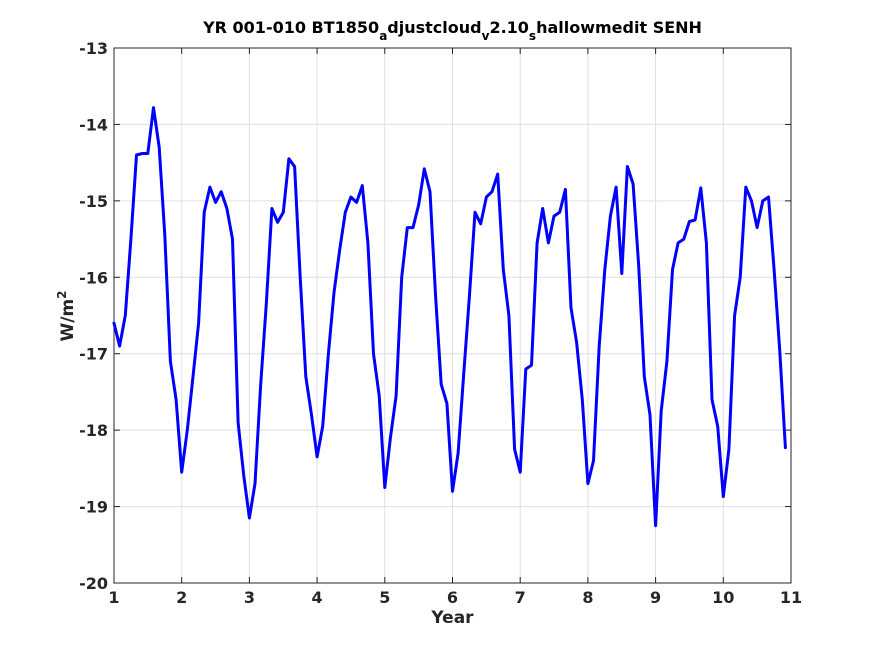 The image size is (875, 656). What do you see at coordinates (532, 36) in the screenshot?
I see `chart-title-subscript: s` at bounding box center [532, 36].